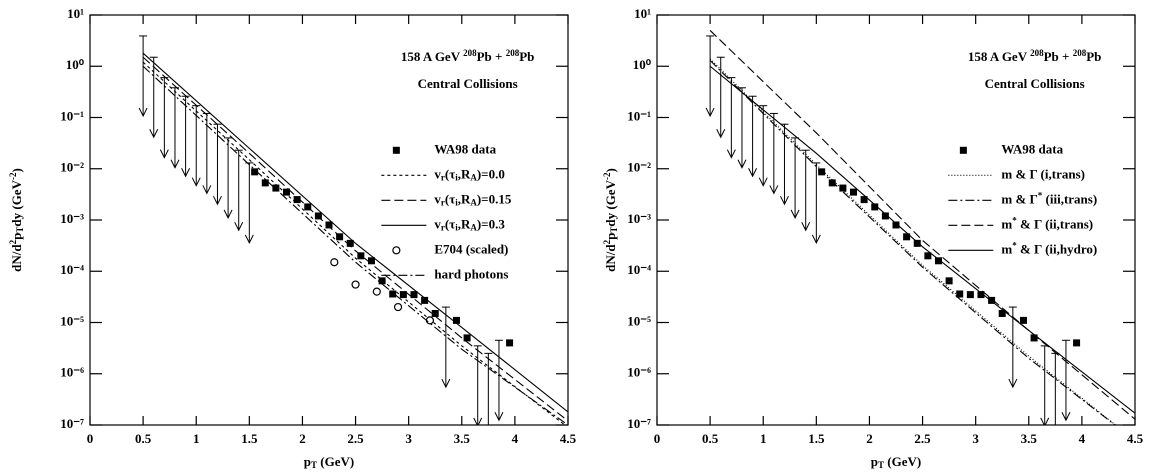 The width and height of the screenshot is (1164, 474). What do you see at coordinates (450, 198) in the screenshot?
I see `text-part: (τ` at bounding box center [450, 198].